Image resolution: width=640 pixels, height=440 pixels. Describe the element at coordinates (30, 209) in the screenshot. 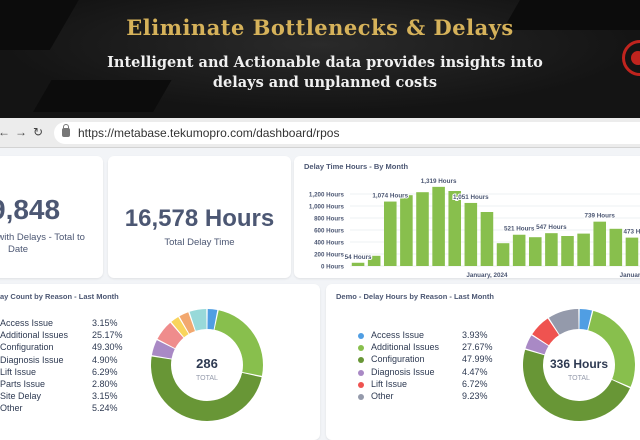

I see `kpi-value: 9,848` at that location.